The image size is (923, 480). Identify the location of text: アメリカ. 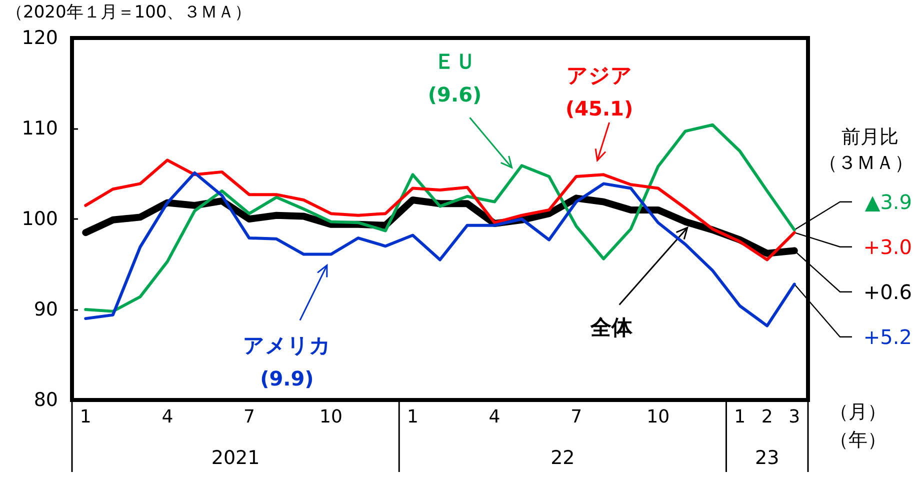
(286, 345).